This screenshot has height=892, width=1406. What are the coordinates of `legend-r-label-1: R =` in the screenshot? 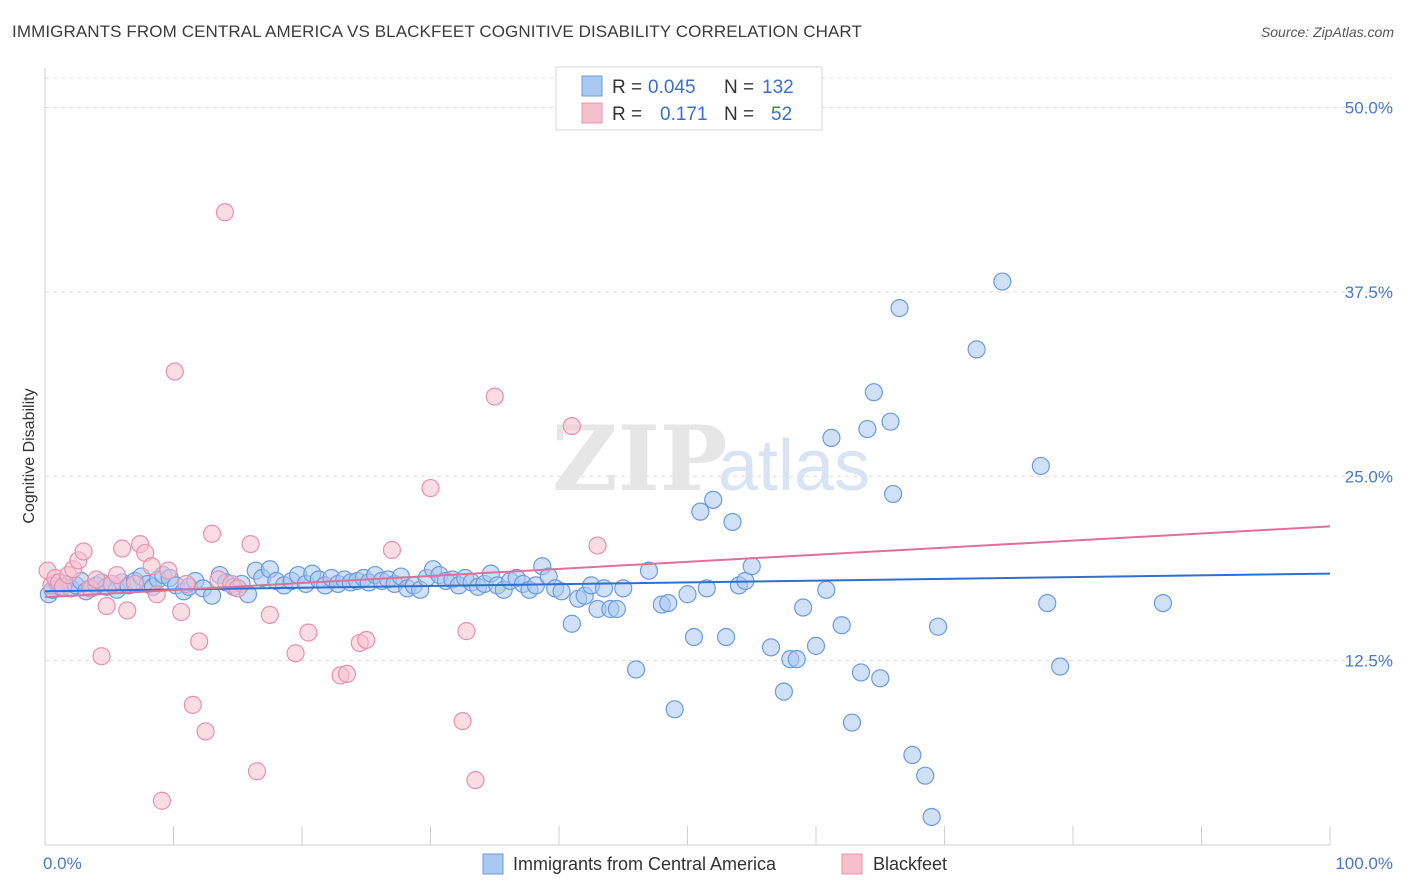 It's located at (627, 87).